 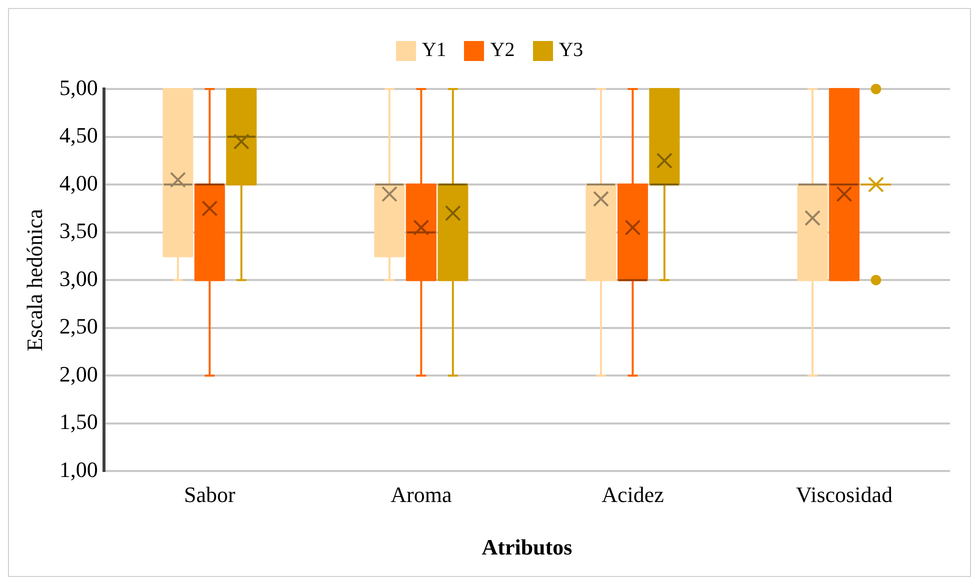 I want to click on x-tick-label: Sabor, so click(x=210, y=495).